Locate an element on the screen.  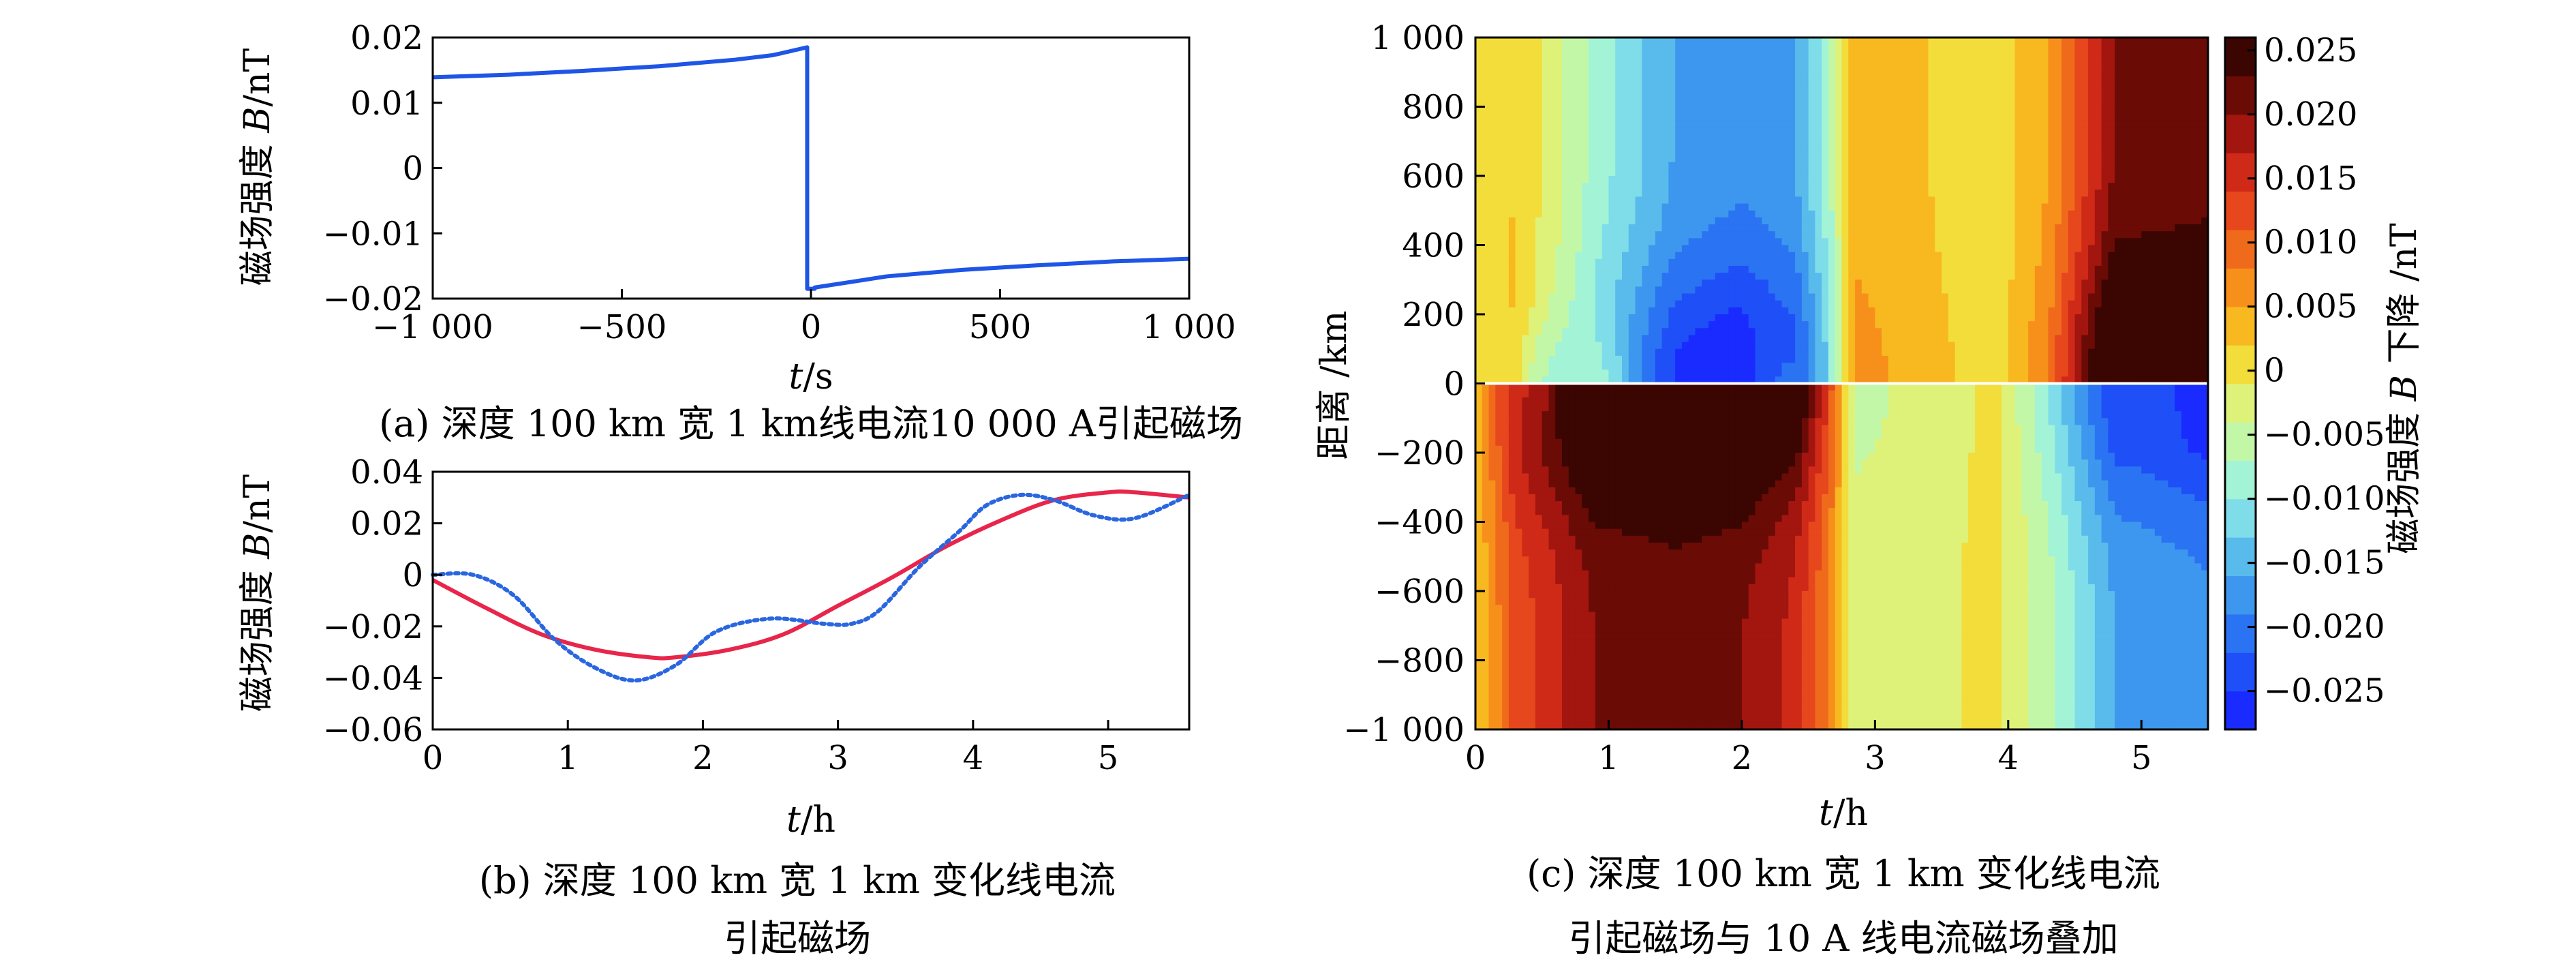
panel-b-x-tick-label: 3 is located at coordinates (838, 758).